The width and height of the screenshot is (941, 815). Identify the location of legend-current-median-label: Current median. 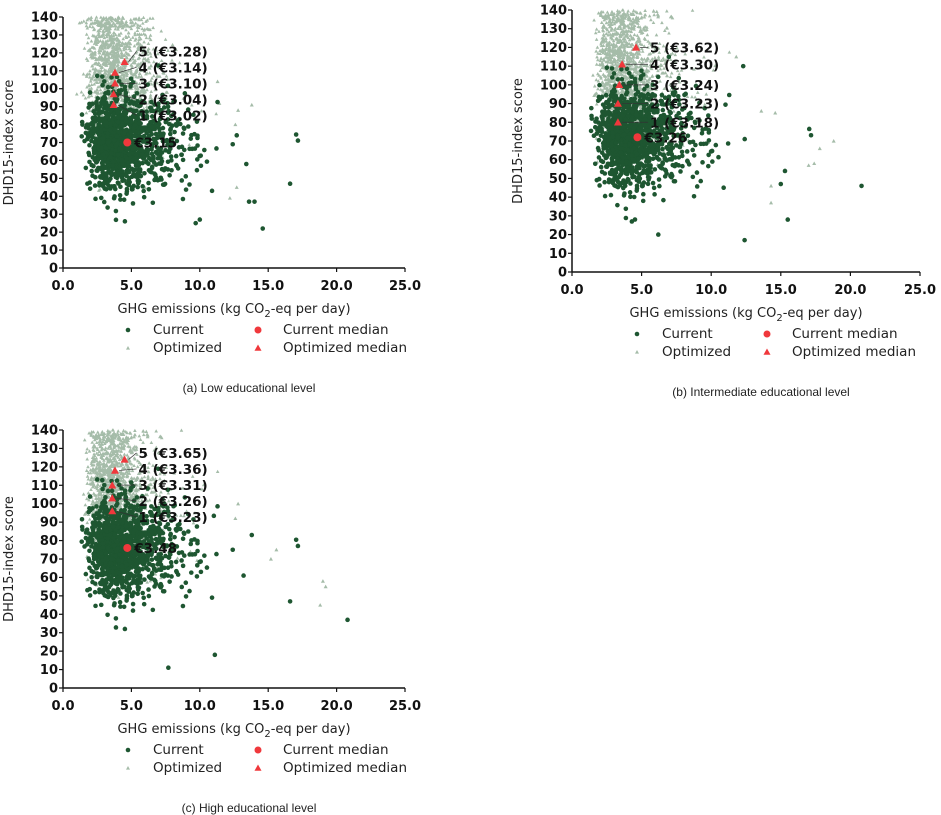
(336, 330).